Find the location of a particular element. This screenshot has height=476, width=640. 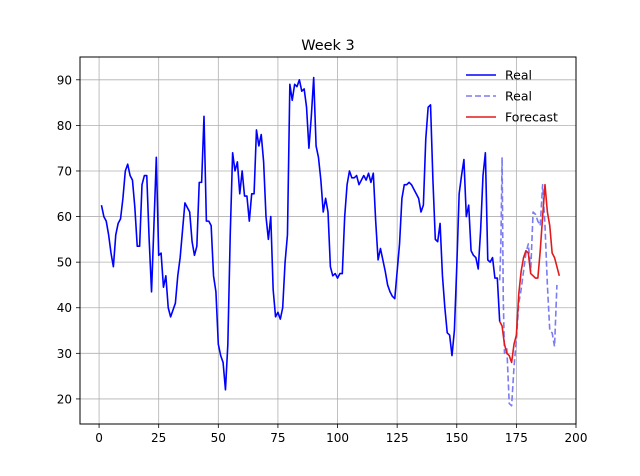

legend-entry-forecast: Forecast is located at coordinates (512, 117).